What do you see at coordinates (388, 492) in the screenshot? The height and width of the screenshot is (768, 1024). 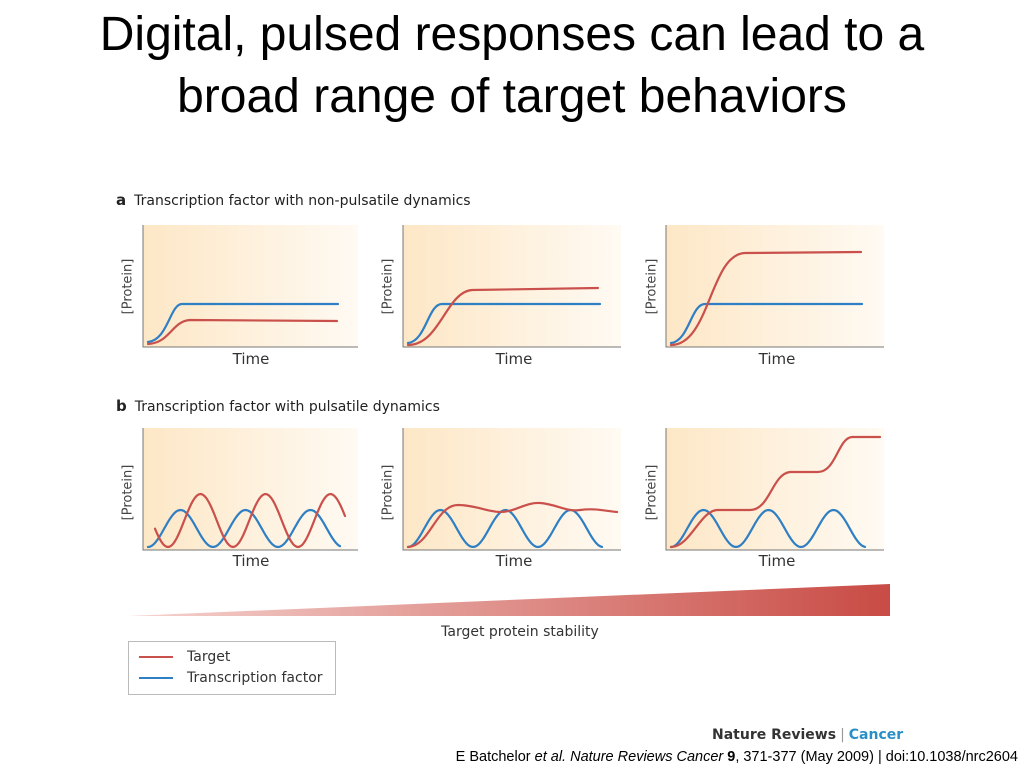 I see `b2-y-label: [Protein]` at bounding box center [388, 492].